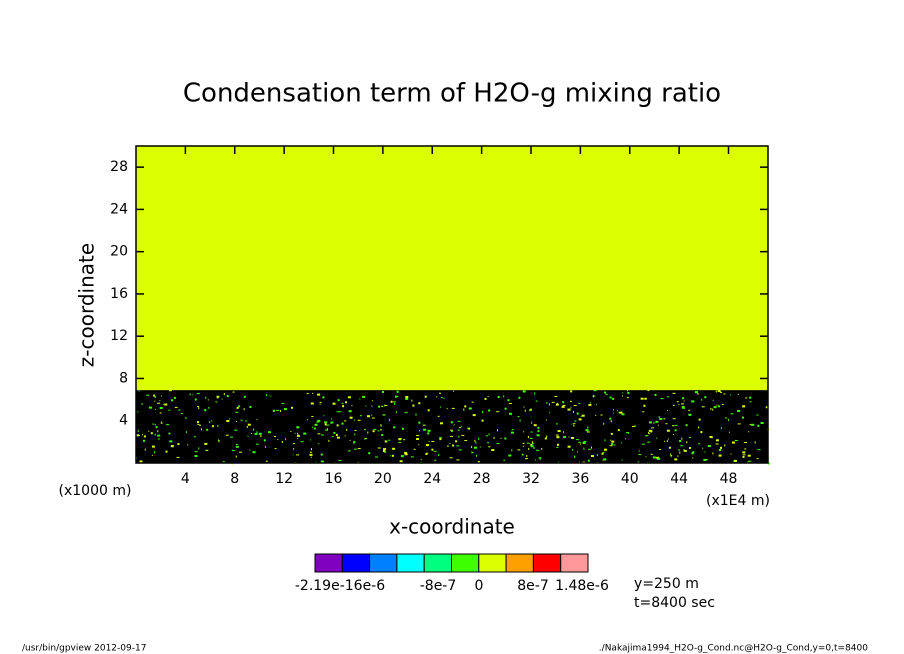  Describe the element at coordinates (119, 209) in the screenshot. I see `y-tick-label: 24` at that location.